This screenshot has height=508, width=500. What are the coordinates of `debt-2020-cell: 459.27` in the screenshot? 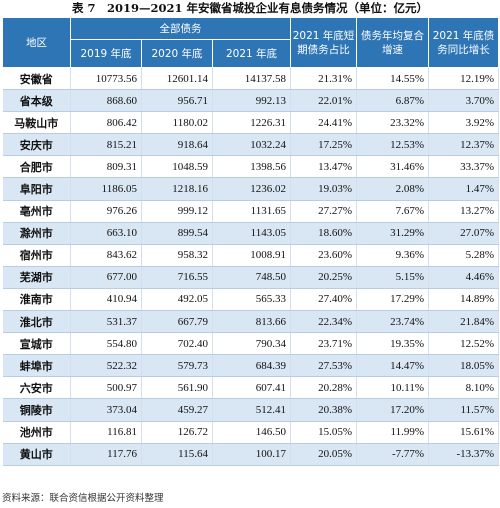 It's located at (177, 410).